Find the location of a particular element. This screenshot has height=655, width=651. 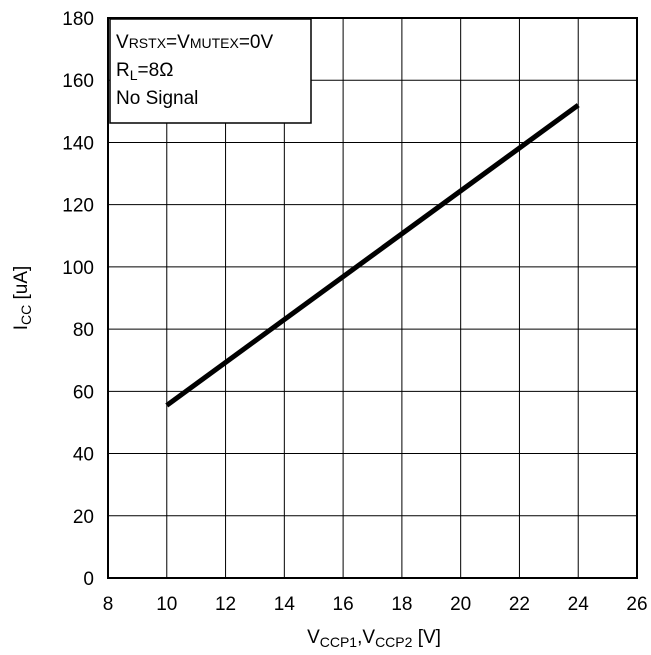

annotation-box: VRSTX=VMUTEX=0V RL=8Ω No Signal is located at coordinates (210, 71).